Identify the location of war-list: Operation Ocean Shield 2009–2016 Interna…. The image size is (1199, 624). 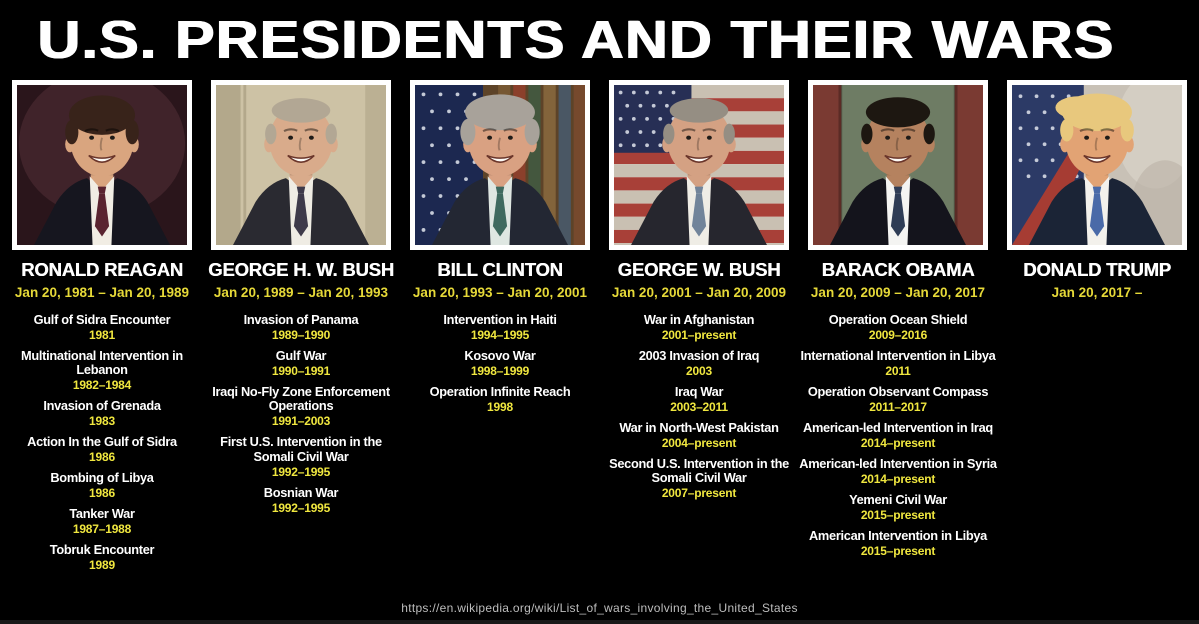
(898, 435).